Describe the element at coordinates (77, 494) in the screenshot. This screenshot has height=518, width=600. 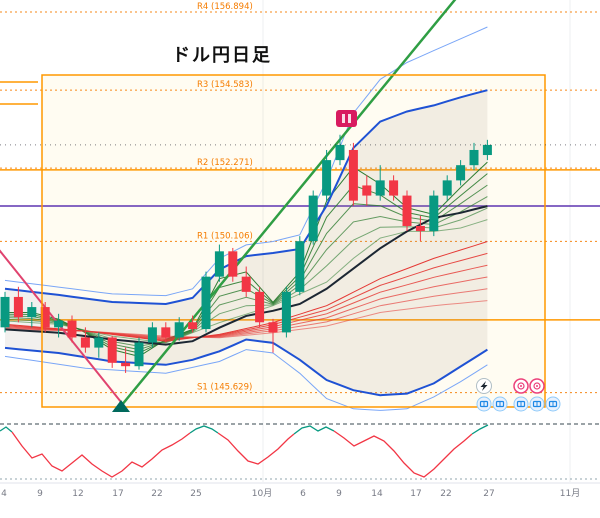
I see `time-axis-label: 12` at that location.